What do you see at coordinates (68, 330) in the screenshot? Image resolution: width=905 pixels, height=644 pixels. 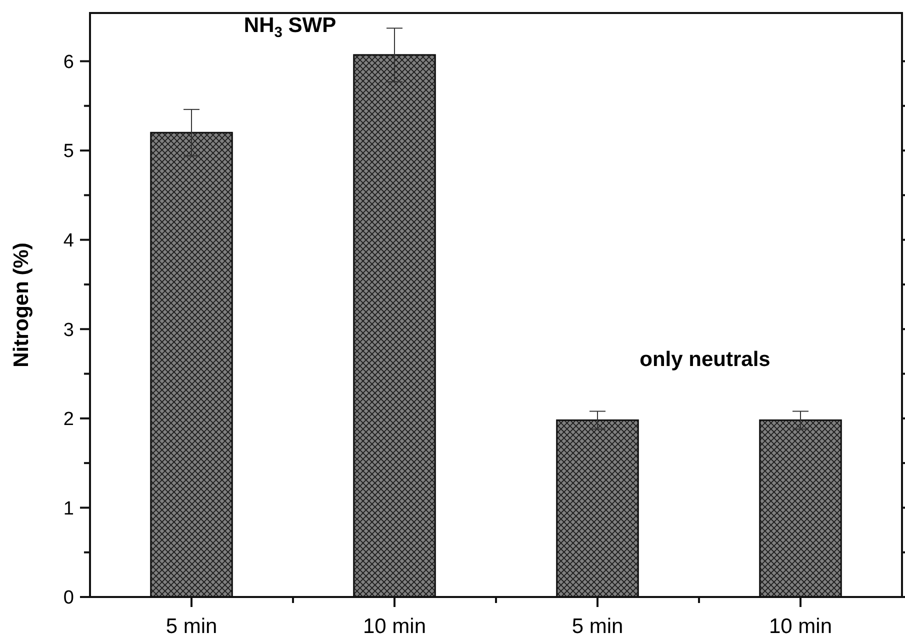 I see `y-tick-label: 3` at bounding box center [68, 330].